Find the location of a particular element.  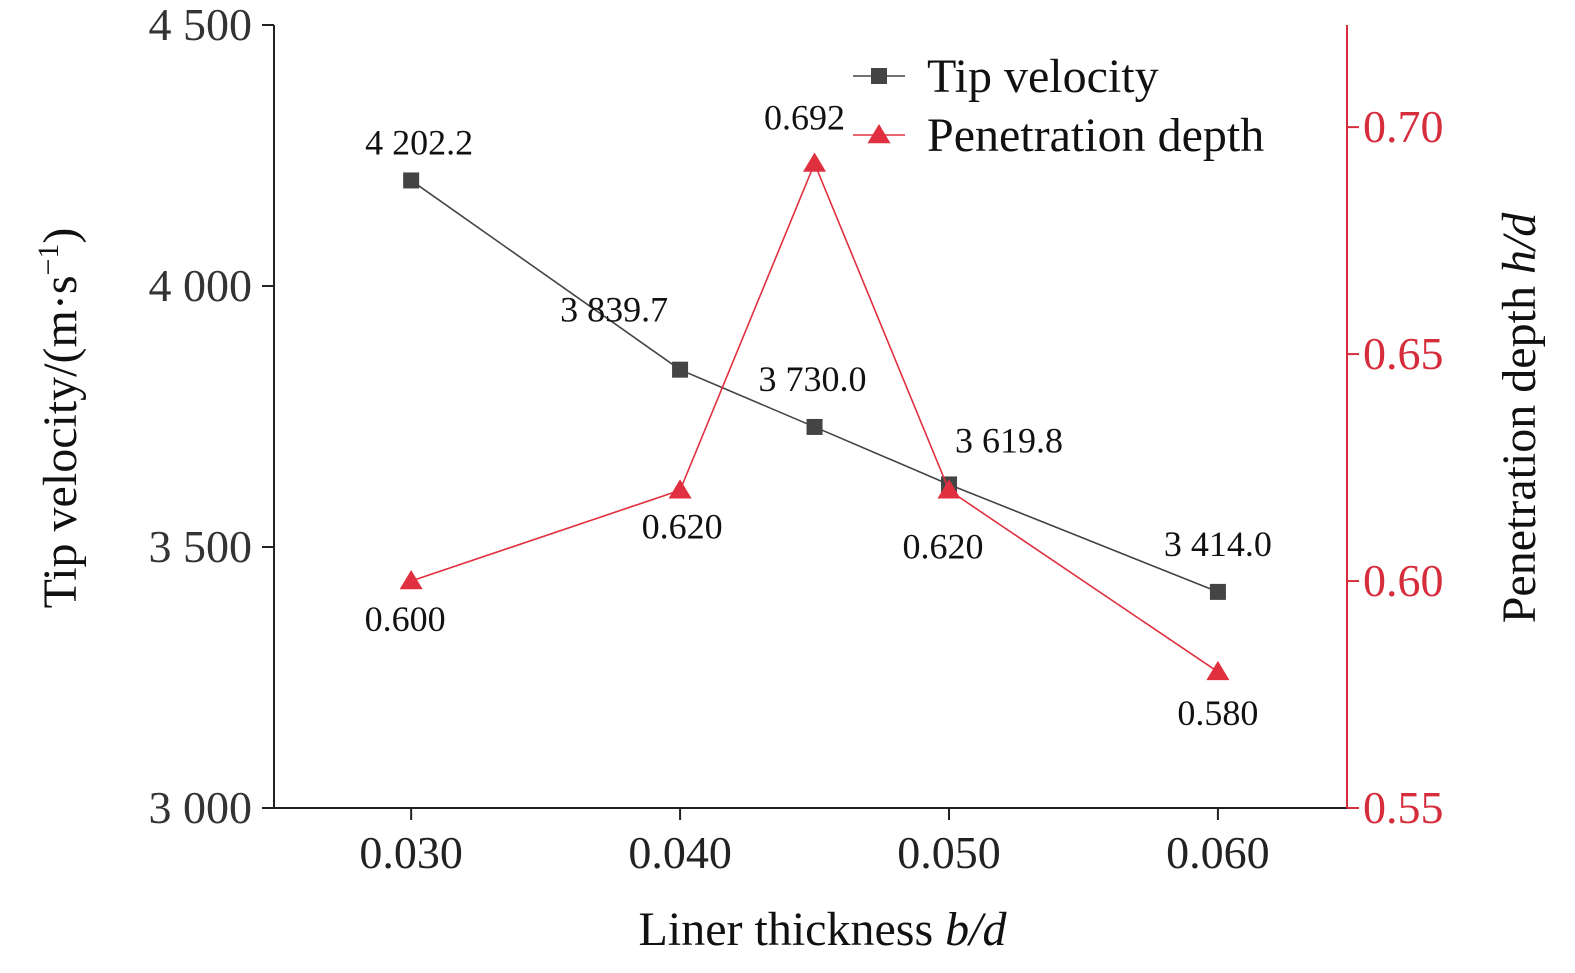

penetration-depth-data-label: 0.600 is located at coordinates (405, 619).